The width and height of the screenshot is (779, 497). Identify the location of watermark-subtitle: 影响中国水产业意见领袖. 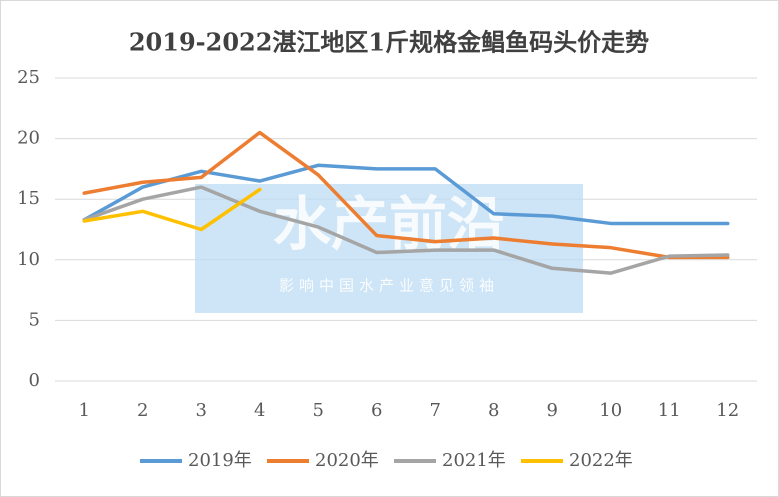
(389, 286).